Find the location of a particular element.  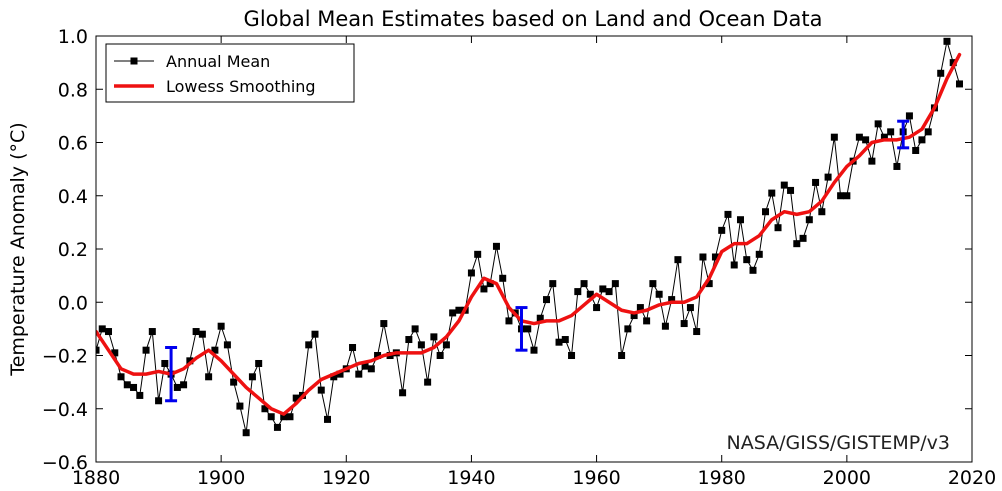

legend-box is located at coordinates (230, 73).